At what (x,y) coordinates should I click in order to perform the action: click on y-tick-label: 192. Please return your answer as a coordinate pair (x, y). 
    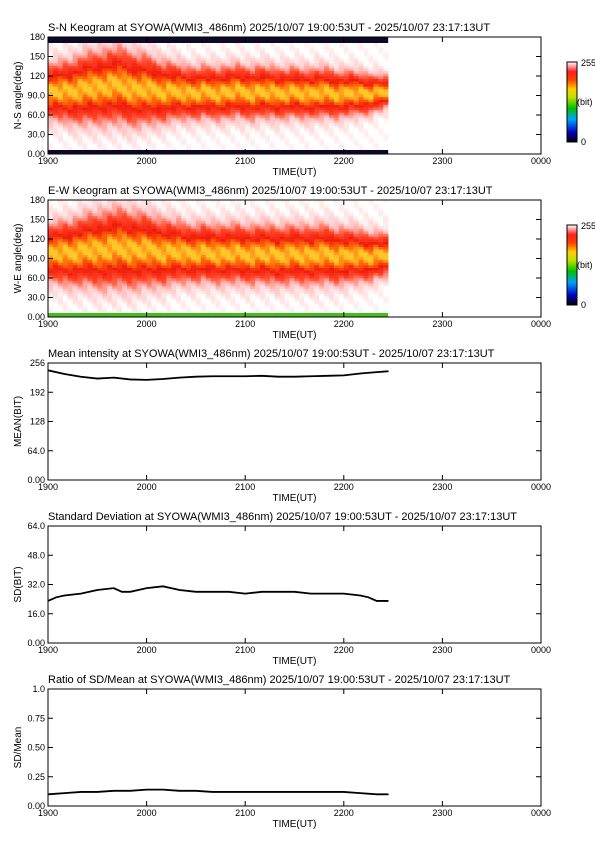
    Looking at the image, I should click on (37, 392).